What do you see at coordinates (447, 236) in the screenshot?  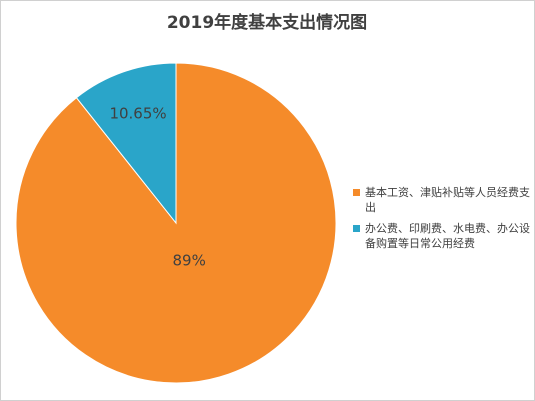 I see `legend-label: 办公费、印刷费、水电费、办公设备购置等日常公用经费` at bounding box center [447, 236].